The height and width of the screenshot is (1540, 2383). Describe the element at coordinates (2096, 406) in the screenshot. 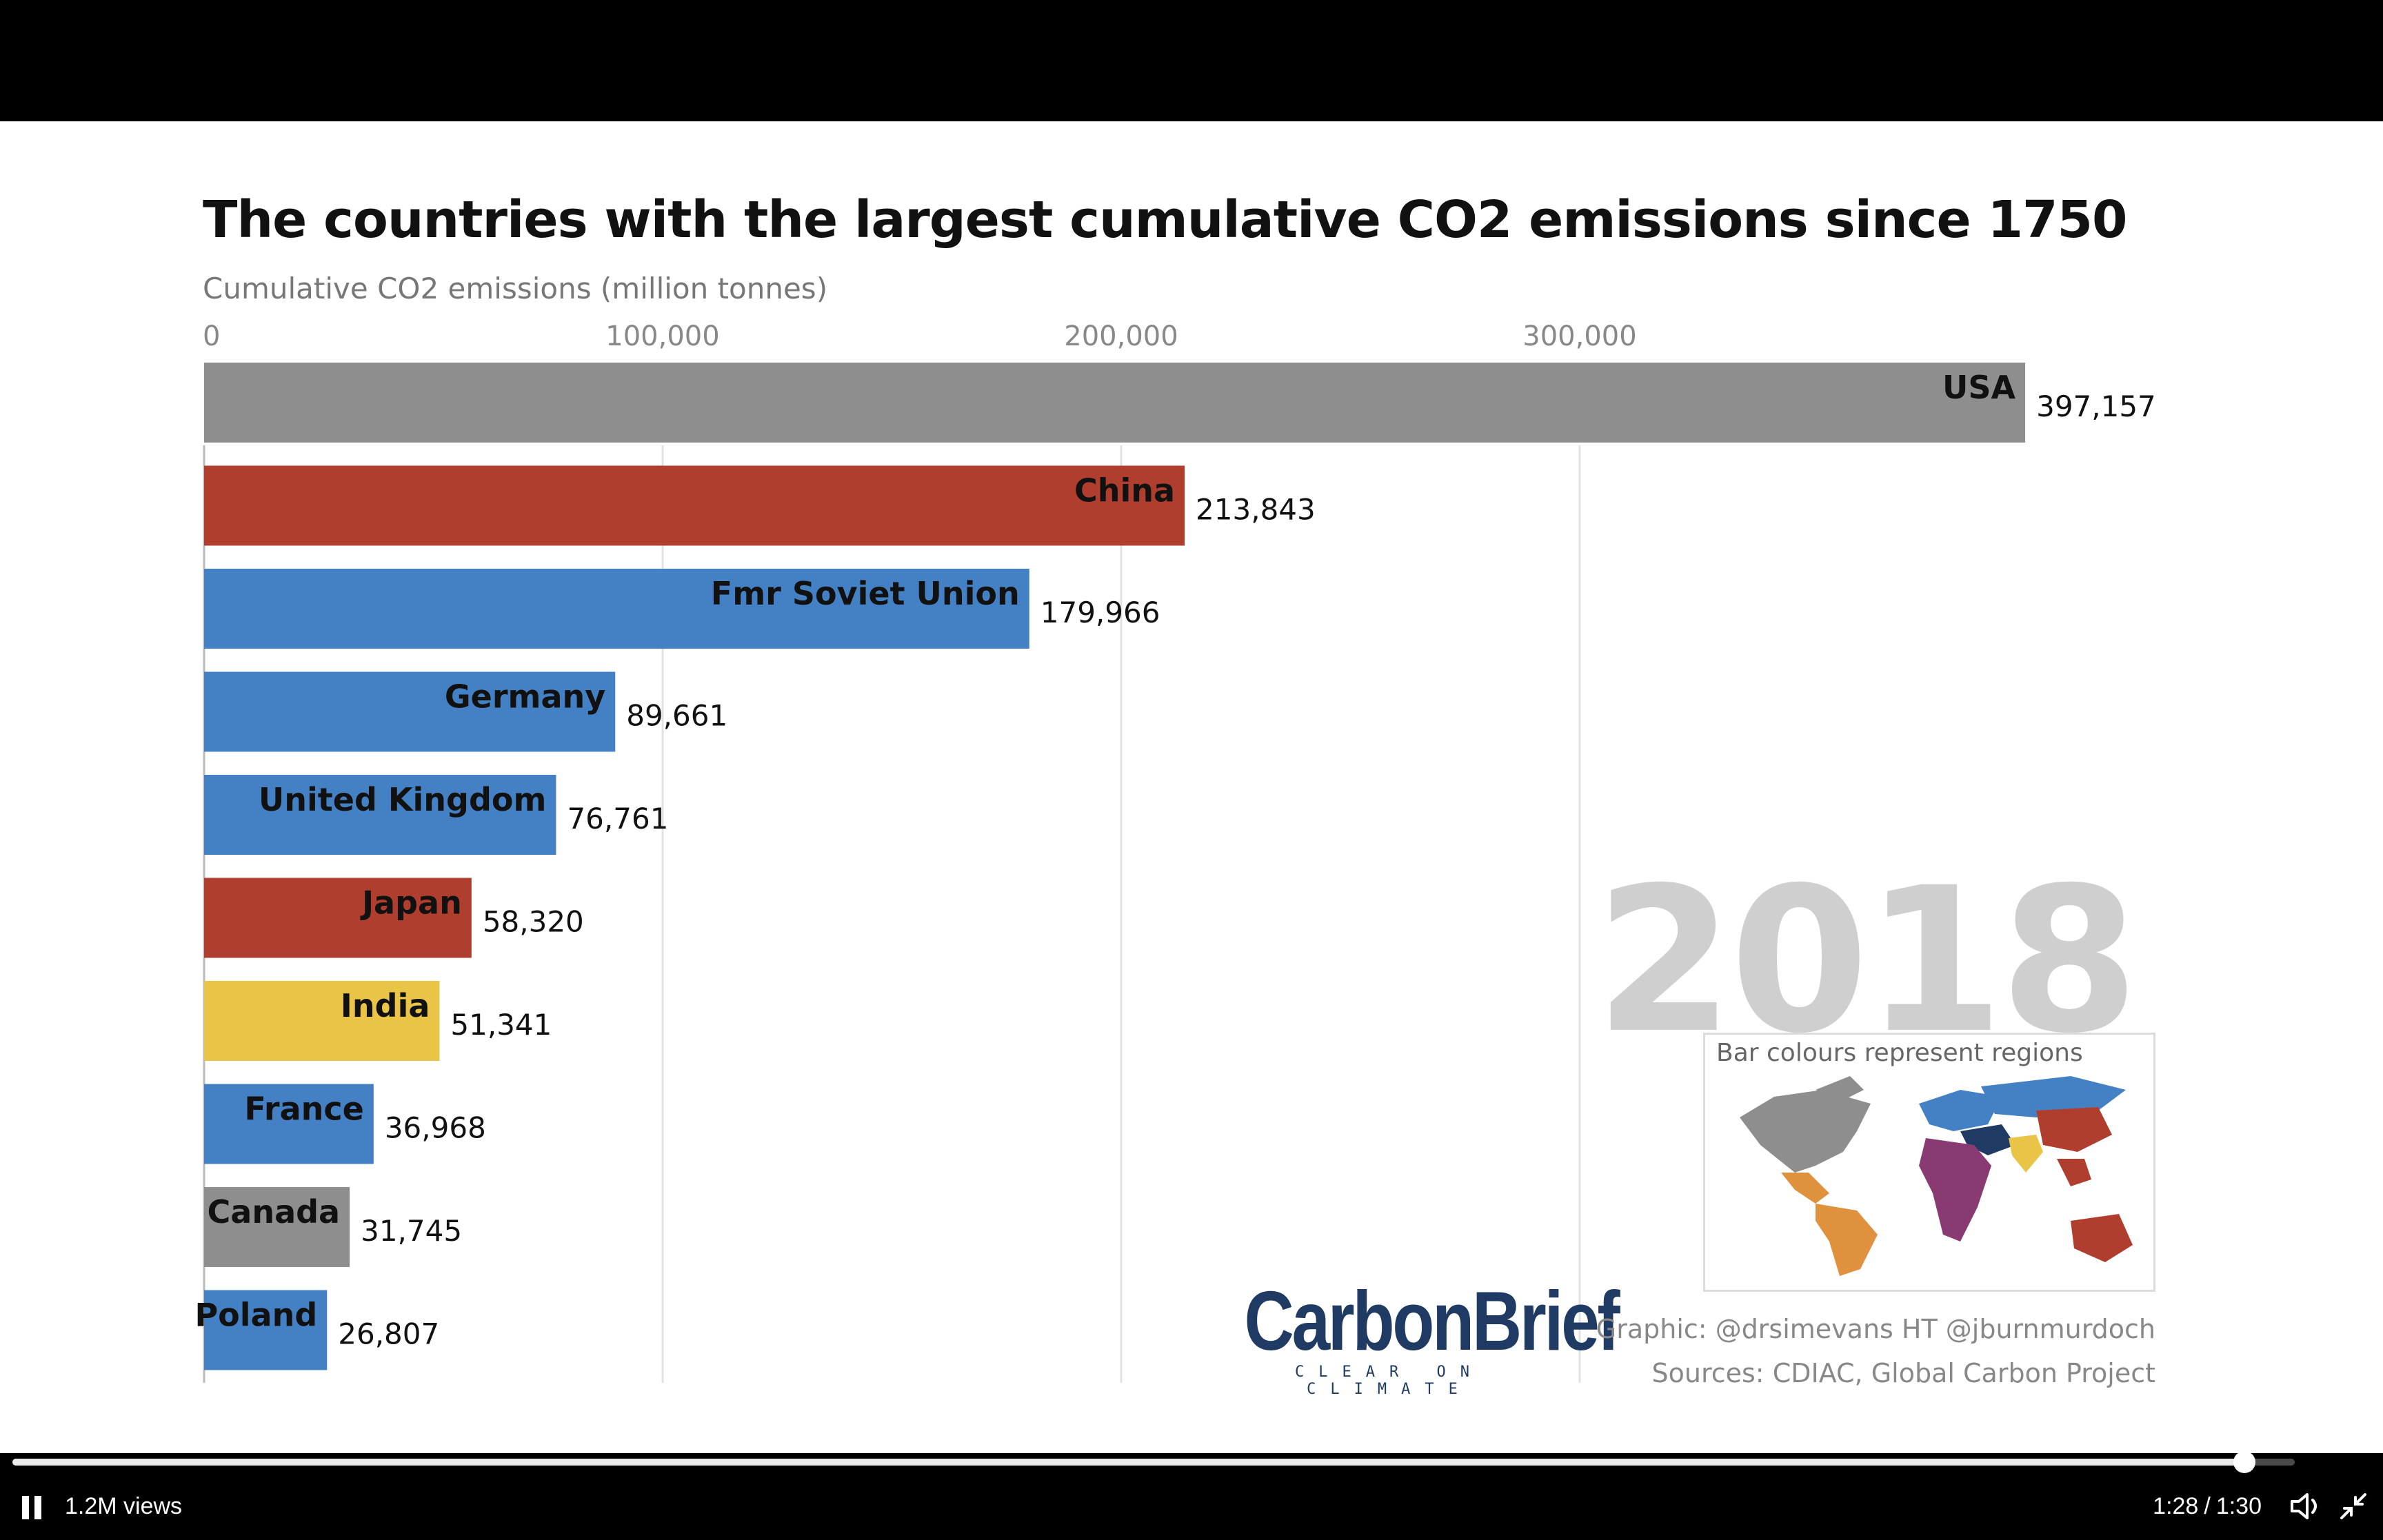

I see `bar-value-label: 397,157` at that location.